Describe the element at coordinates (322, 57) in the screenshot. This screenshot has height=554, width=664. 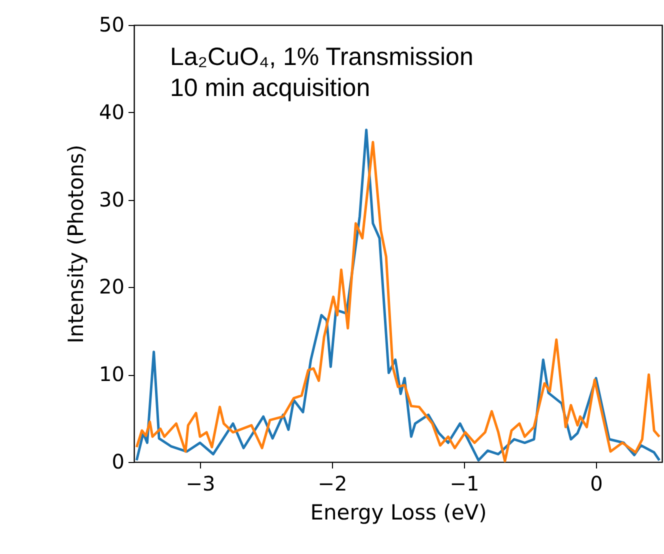
I see `annotation: La₂CuO₄, 1% Transmission` at that location.